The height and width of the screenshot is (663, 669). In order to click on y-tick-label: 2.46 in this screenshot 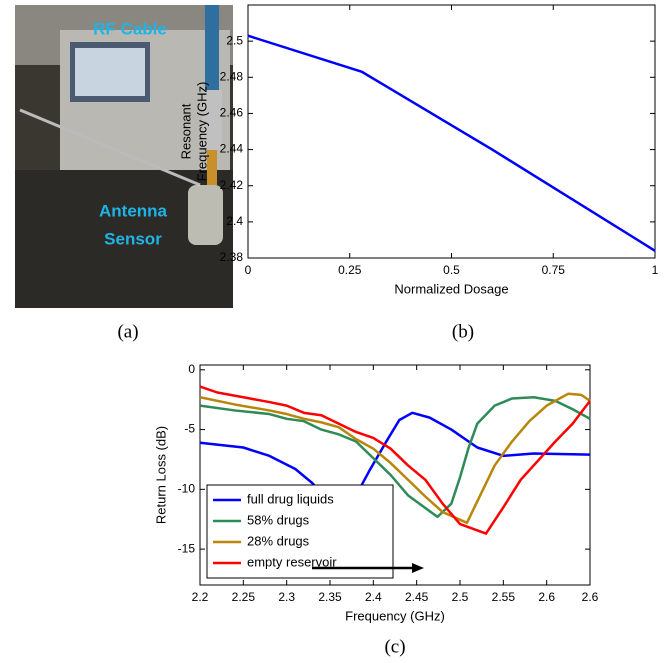, I will do `click(232, 113)`.